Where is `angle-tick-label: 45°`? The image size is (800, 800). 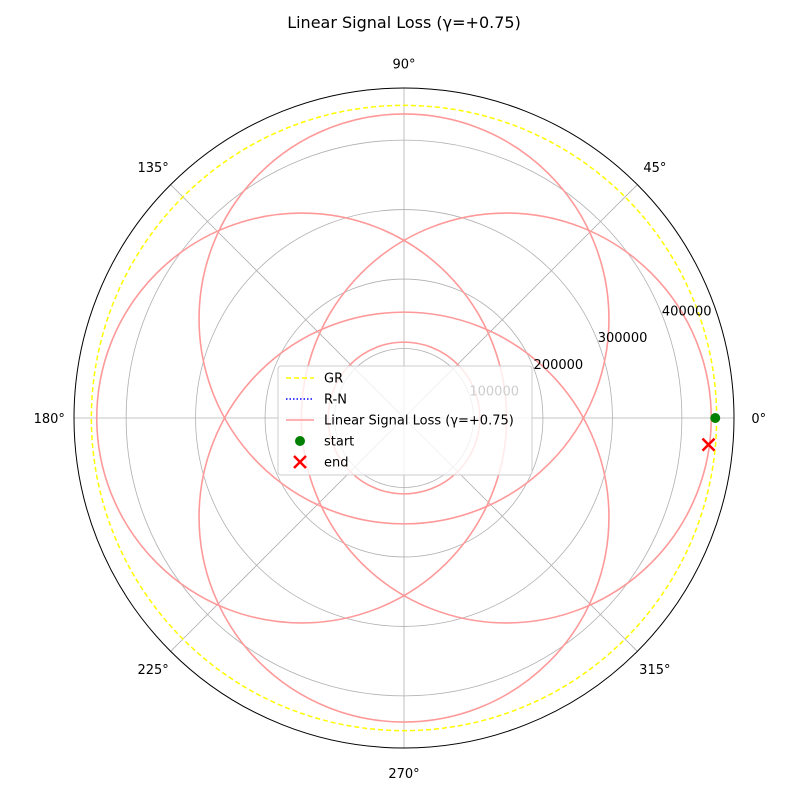 angle-tick-label: 45° is located at coordinates (654, 168).